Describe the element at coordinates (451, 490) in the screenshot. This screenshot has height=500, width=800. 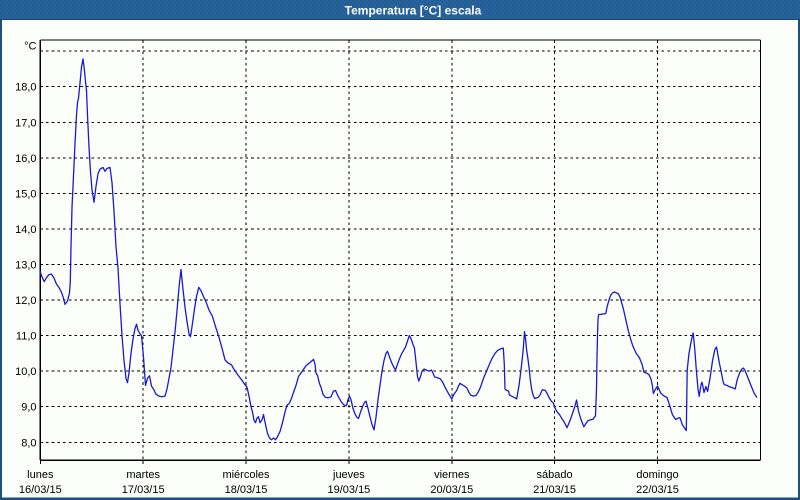
I see `svg-text: 20/03/15` at that location.